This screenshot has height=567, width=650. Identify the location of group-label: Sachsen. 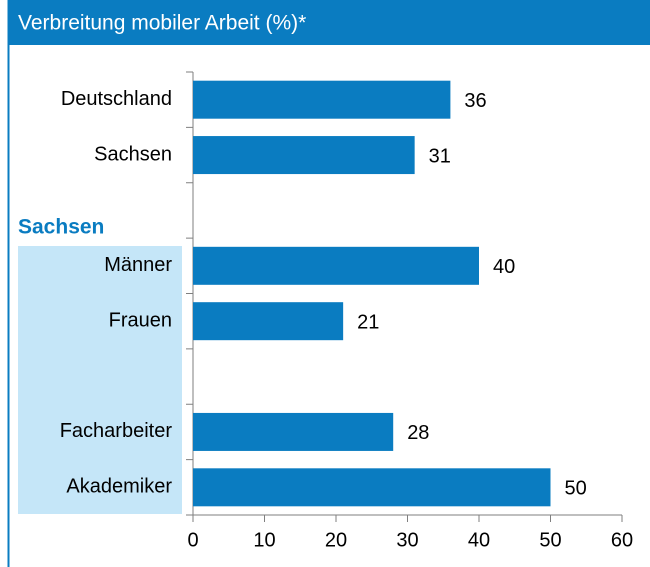
(61, 227).